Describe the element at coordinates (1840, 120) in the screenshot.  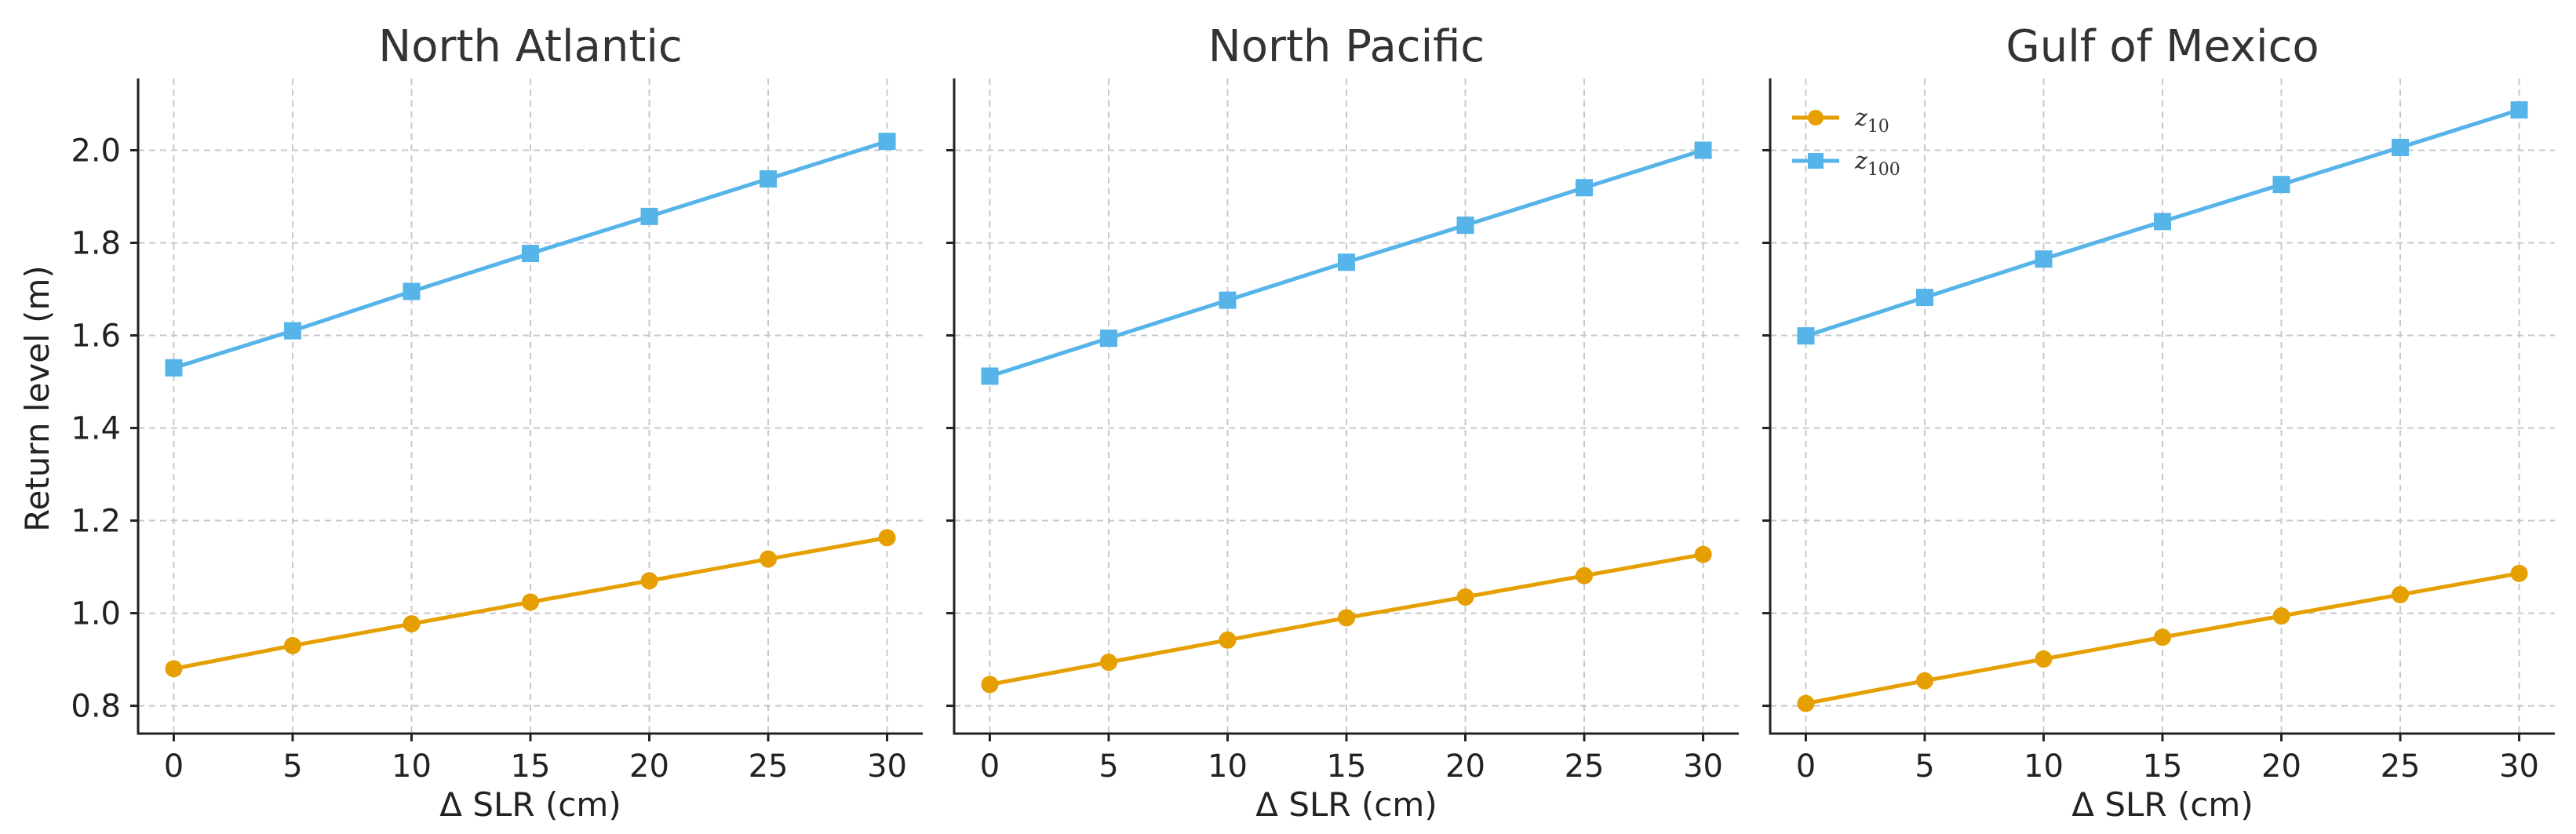
I see `legend-item-z10: z10` at that location.